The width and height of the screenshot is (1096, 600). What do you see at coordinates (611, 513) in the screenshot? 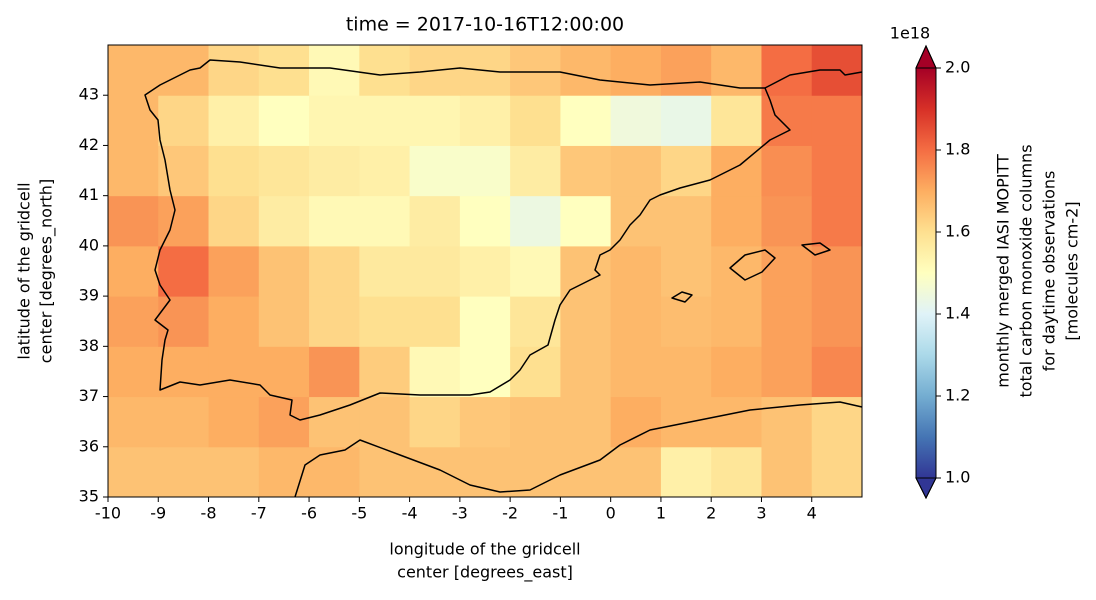
I see `x-tick-label: 0` at bounding box center [611, 513].